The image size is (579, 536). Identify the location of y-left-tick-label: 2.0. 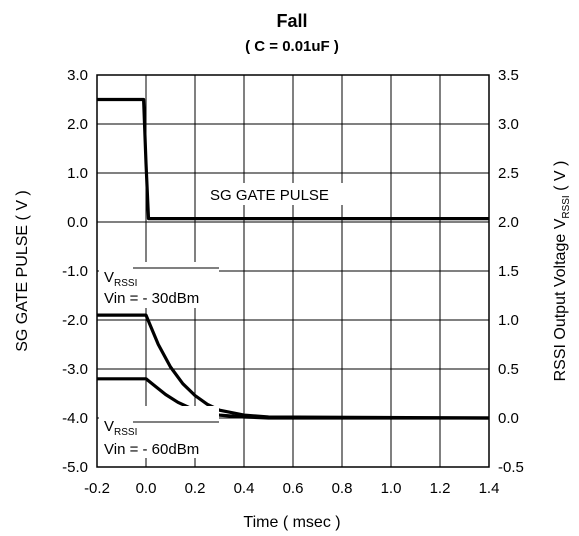
(77, 124).